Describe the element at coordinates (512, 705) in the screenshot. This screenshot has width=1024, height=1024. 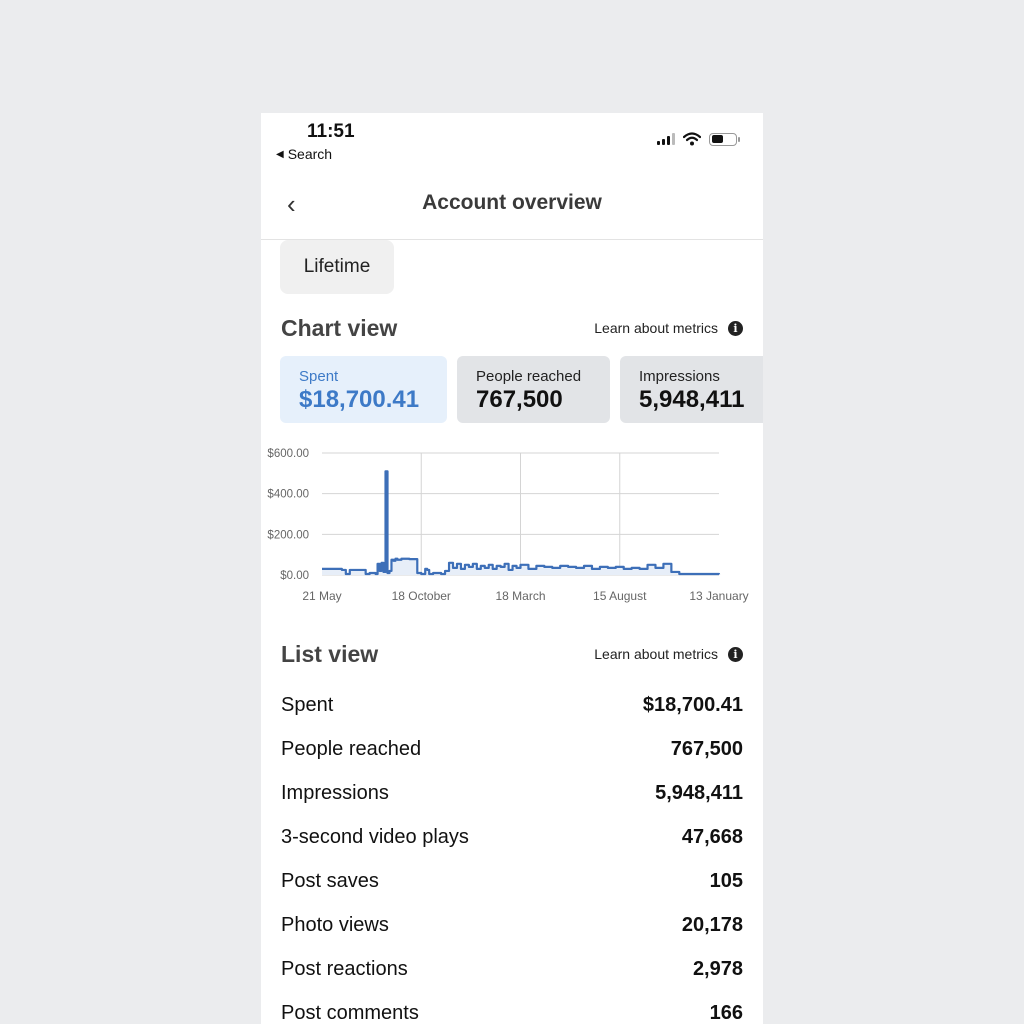
I see `list-item: Spent $18,700.41` at that location.